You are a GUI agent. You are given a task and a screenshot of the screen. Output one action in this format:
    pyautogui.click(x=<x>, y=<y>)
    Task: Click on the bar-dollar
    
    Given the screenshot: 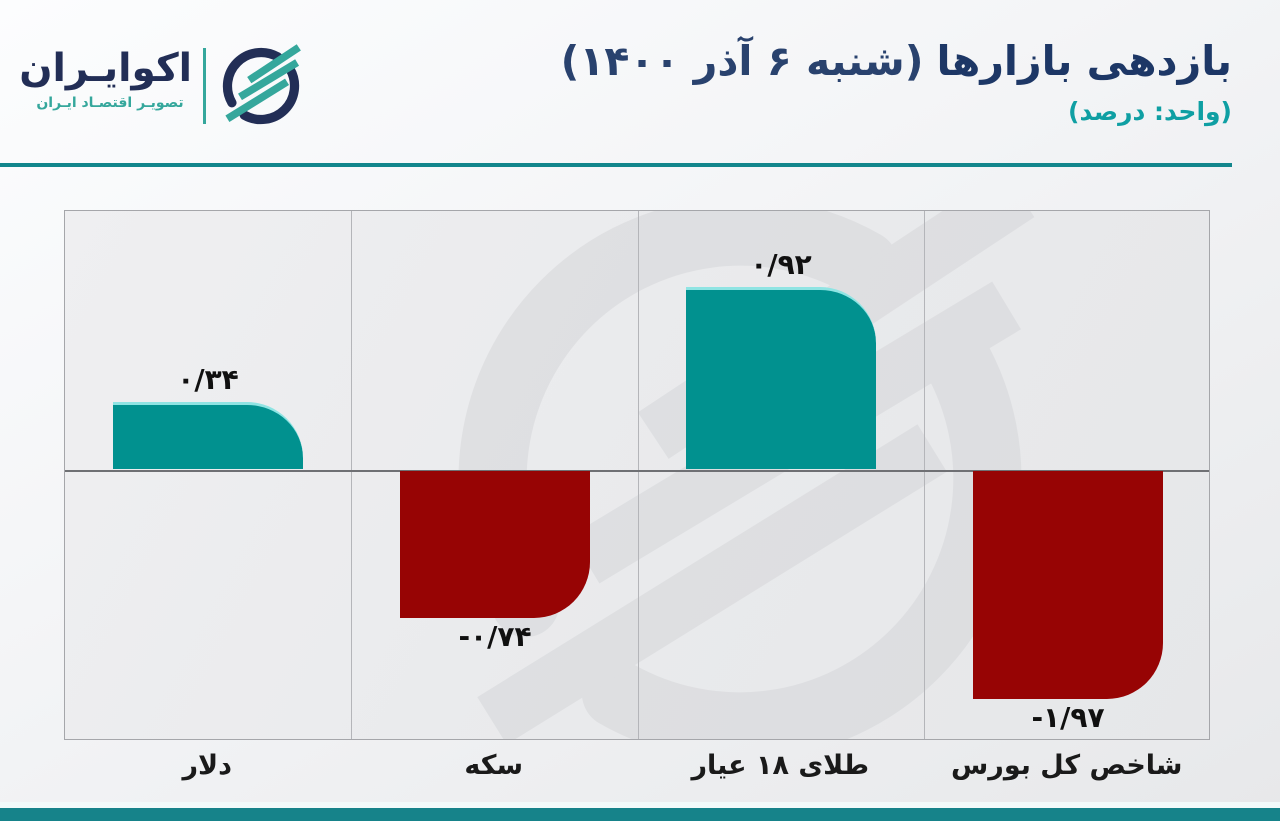 What is the action you would take?
    pyautogui.click(x=208, y=435)
    